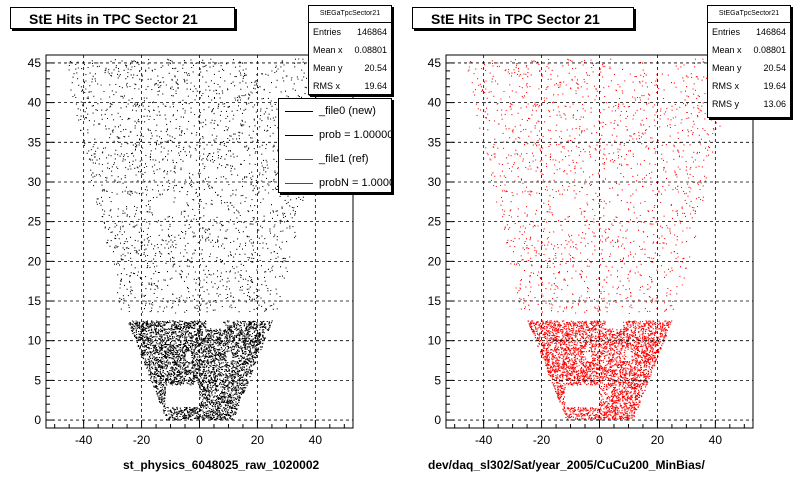 The image size is (800, 480). What do you see at coordinates (335, 181) in the screenshot?
I see `legend-entry: probN = 1.000000` at bounding box center [335, 181].